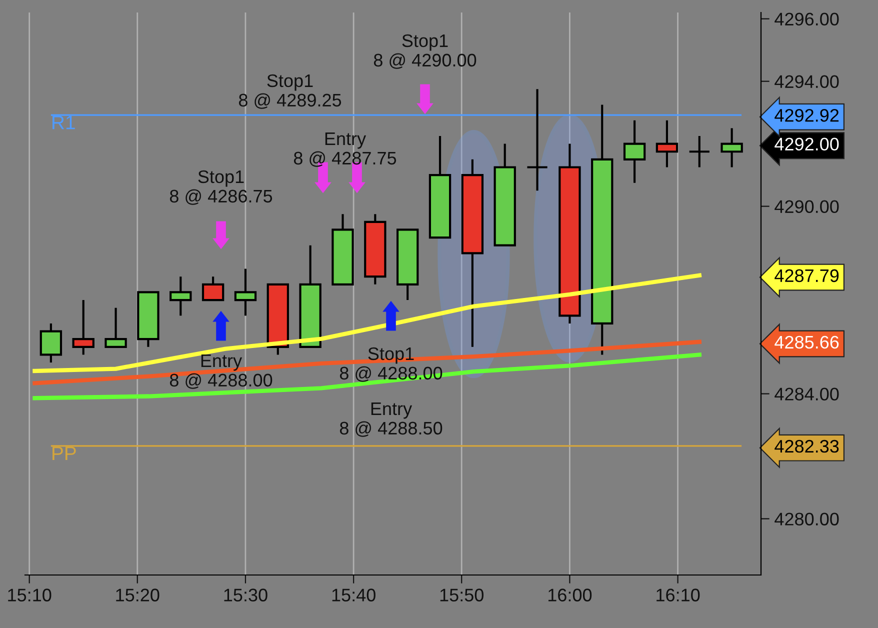 This screenshot has width=878, height=628. What do you see at coordinates (806, 207) in the screenshot?
I see `y-tick-label: 4290.00` at bounding box center [806, 207].